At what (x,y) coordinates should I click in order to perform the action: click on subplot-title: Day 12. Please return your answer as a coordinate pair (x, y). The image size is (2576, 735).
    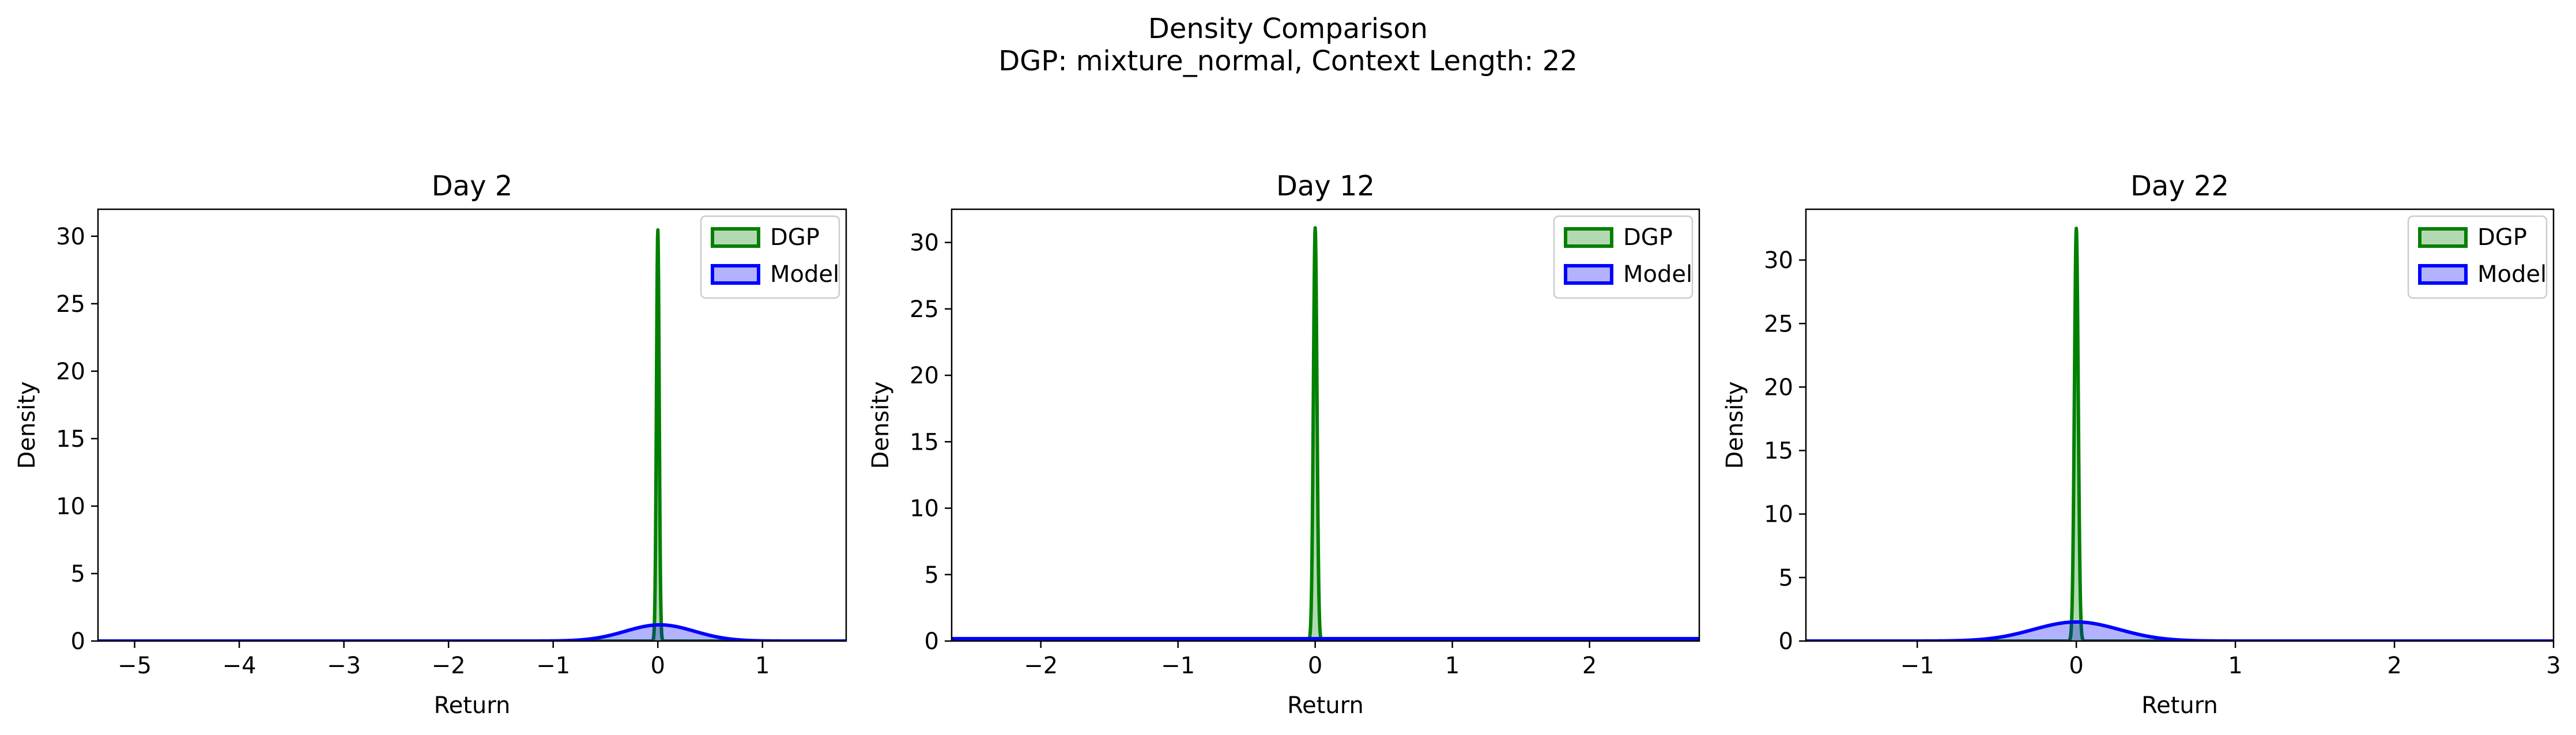
    Looking at the image, I should click on (1325, 186).